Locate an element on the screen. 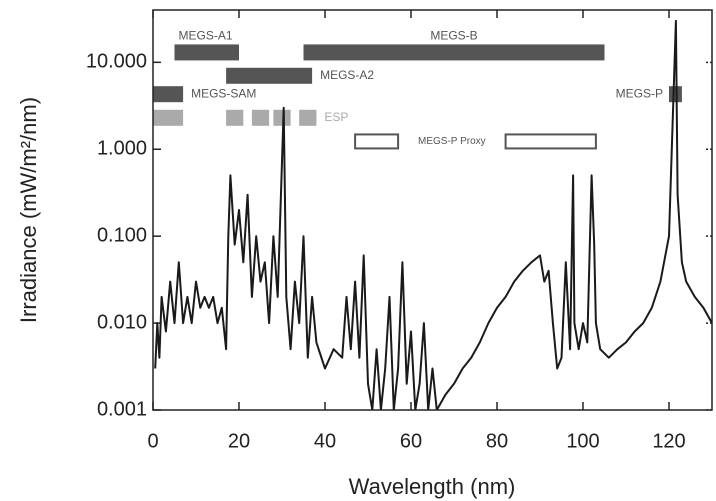 This screenshot has width=716, height=501. instrument-label: MEGS-A2 is located at coordinates (347, 75).